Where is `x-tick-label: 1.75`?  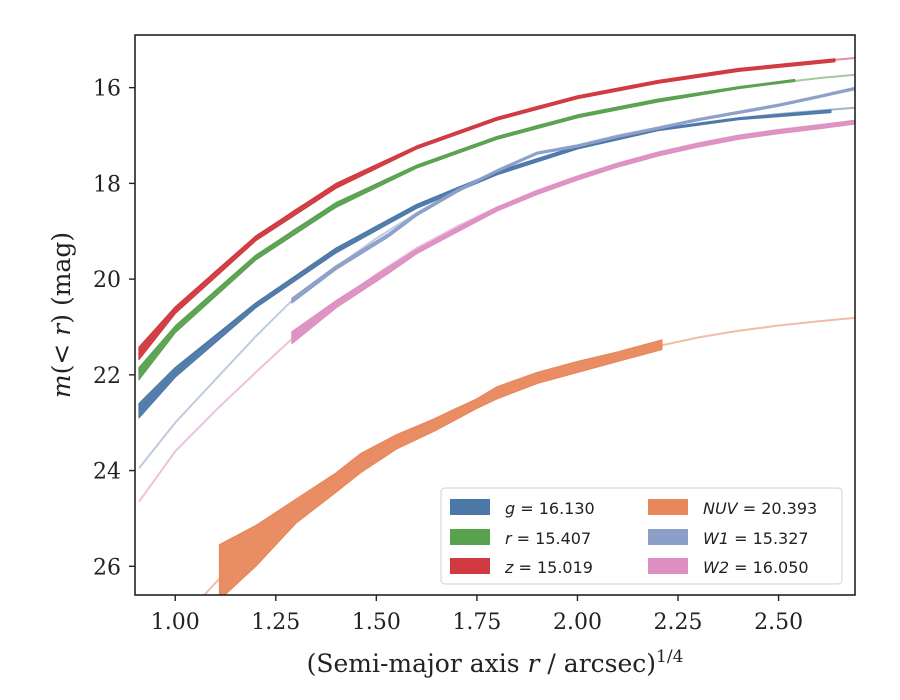
x-tick-label: 1.75 is located at coordinates (476, 622).